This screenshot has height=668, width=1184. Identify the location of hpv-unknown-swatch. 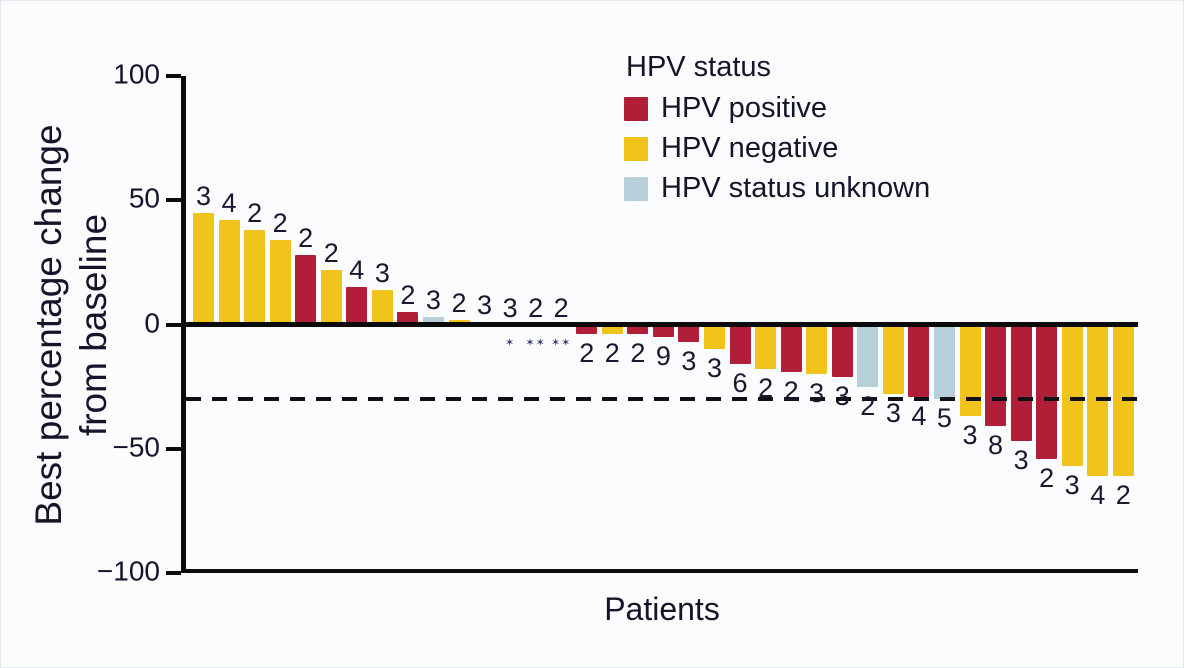
(636, 188).